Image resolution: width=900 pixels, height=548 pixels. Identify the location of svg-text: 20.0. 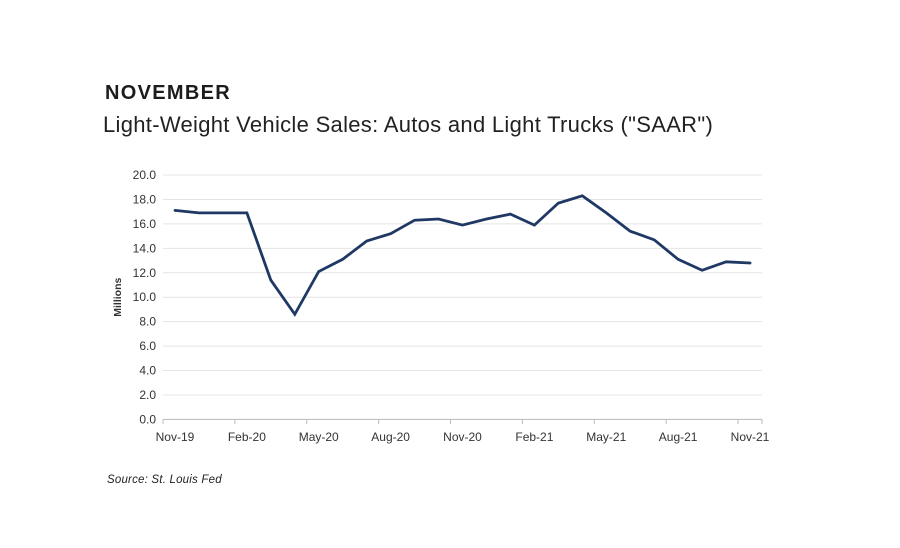
(145, 175).